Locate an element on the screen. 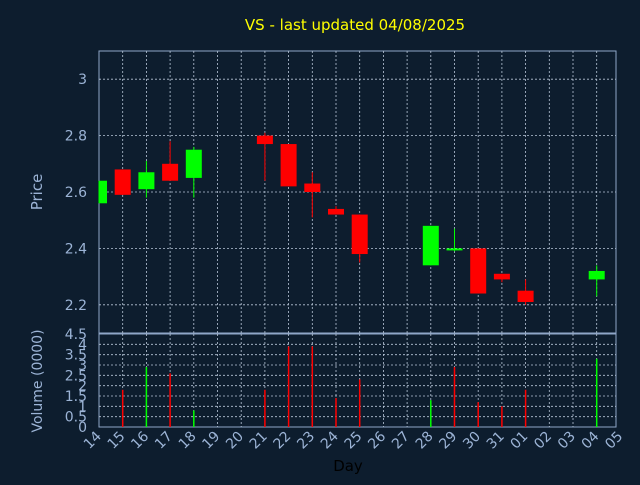 This screenshot has width=640, height=485. volume-bars is located at coordinates (359, 386).